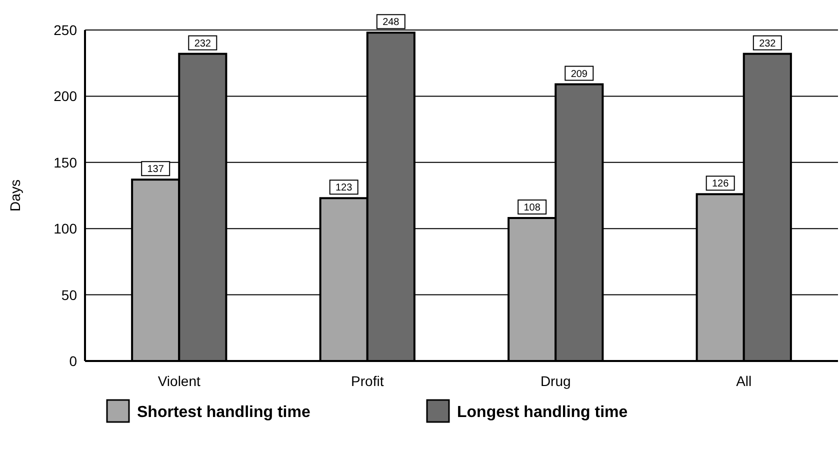 The height and width of the screenshot is (454, 840). What do you see at coordinates (555, 381) in the screenshot?
I see `x-tick-label: Drug` at bounding box center [555, 381].